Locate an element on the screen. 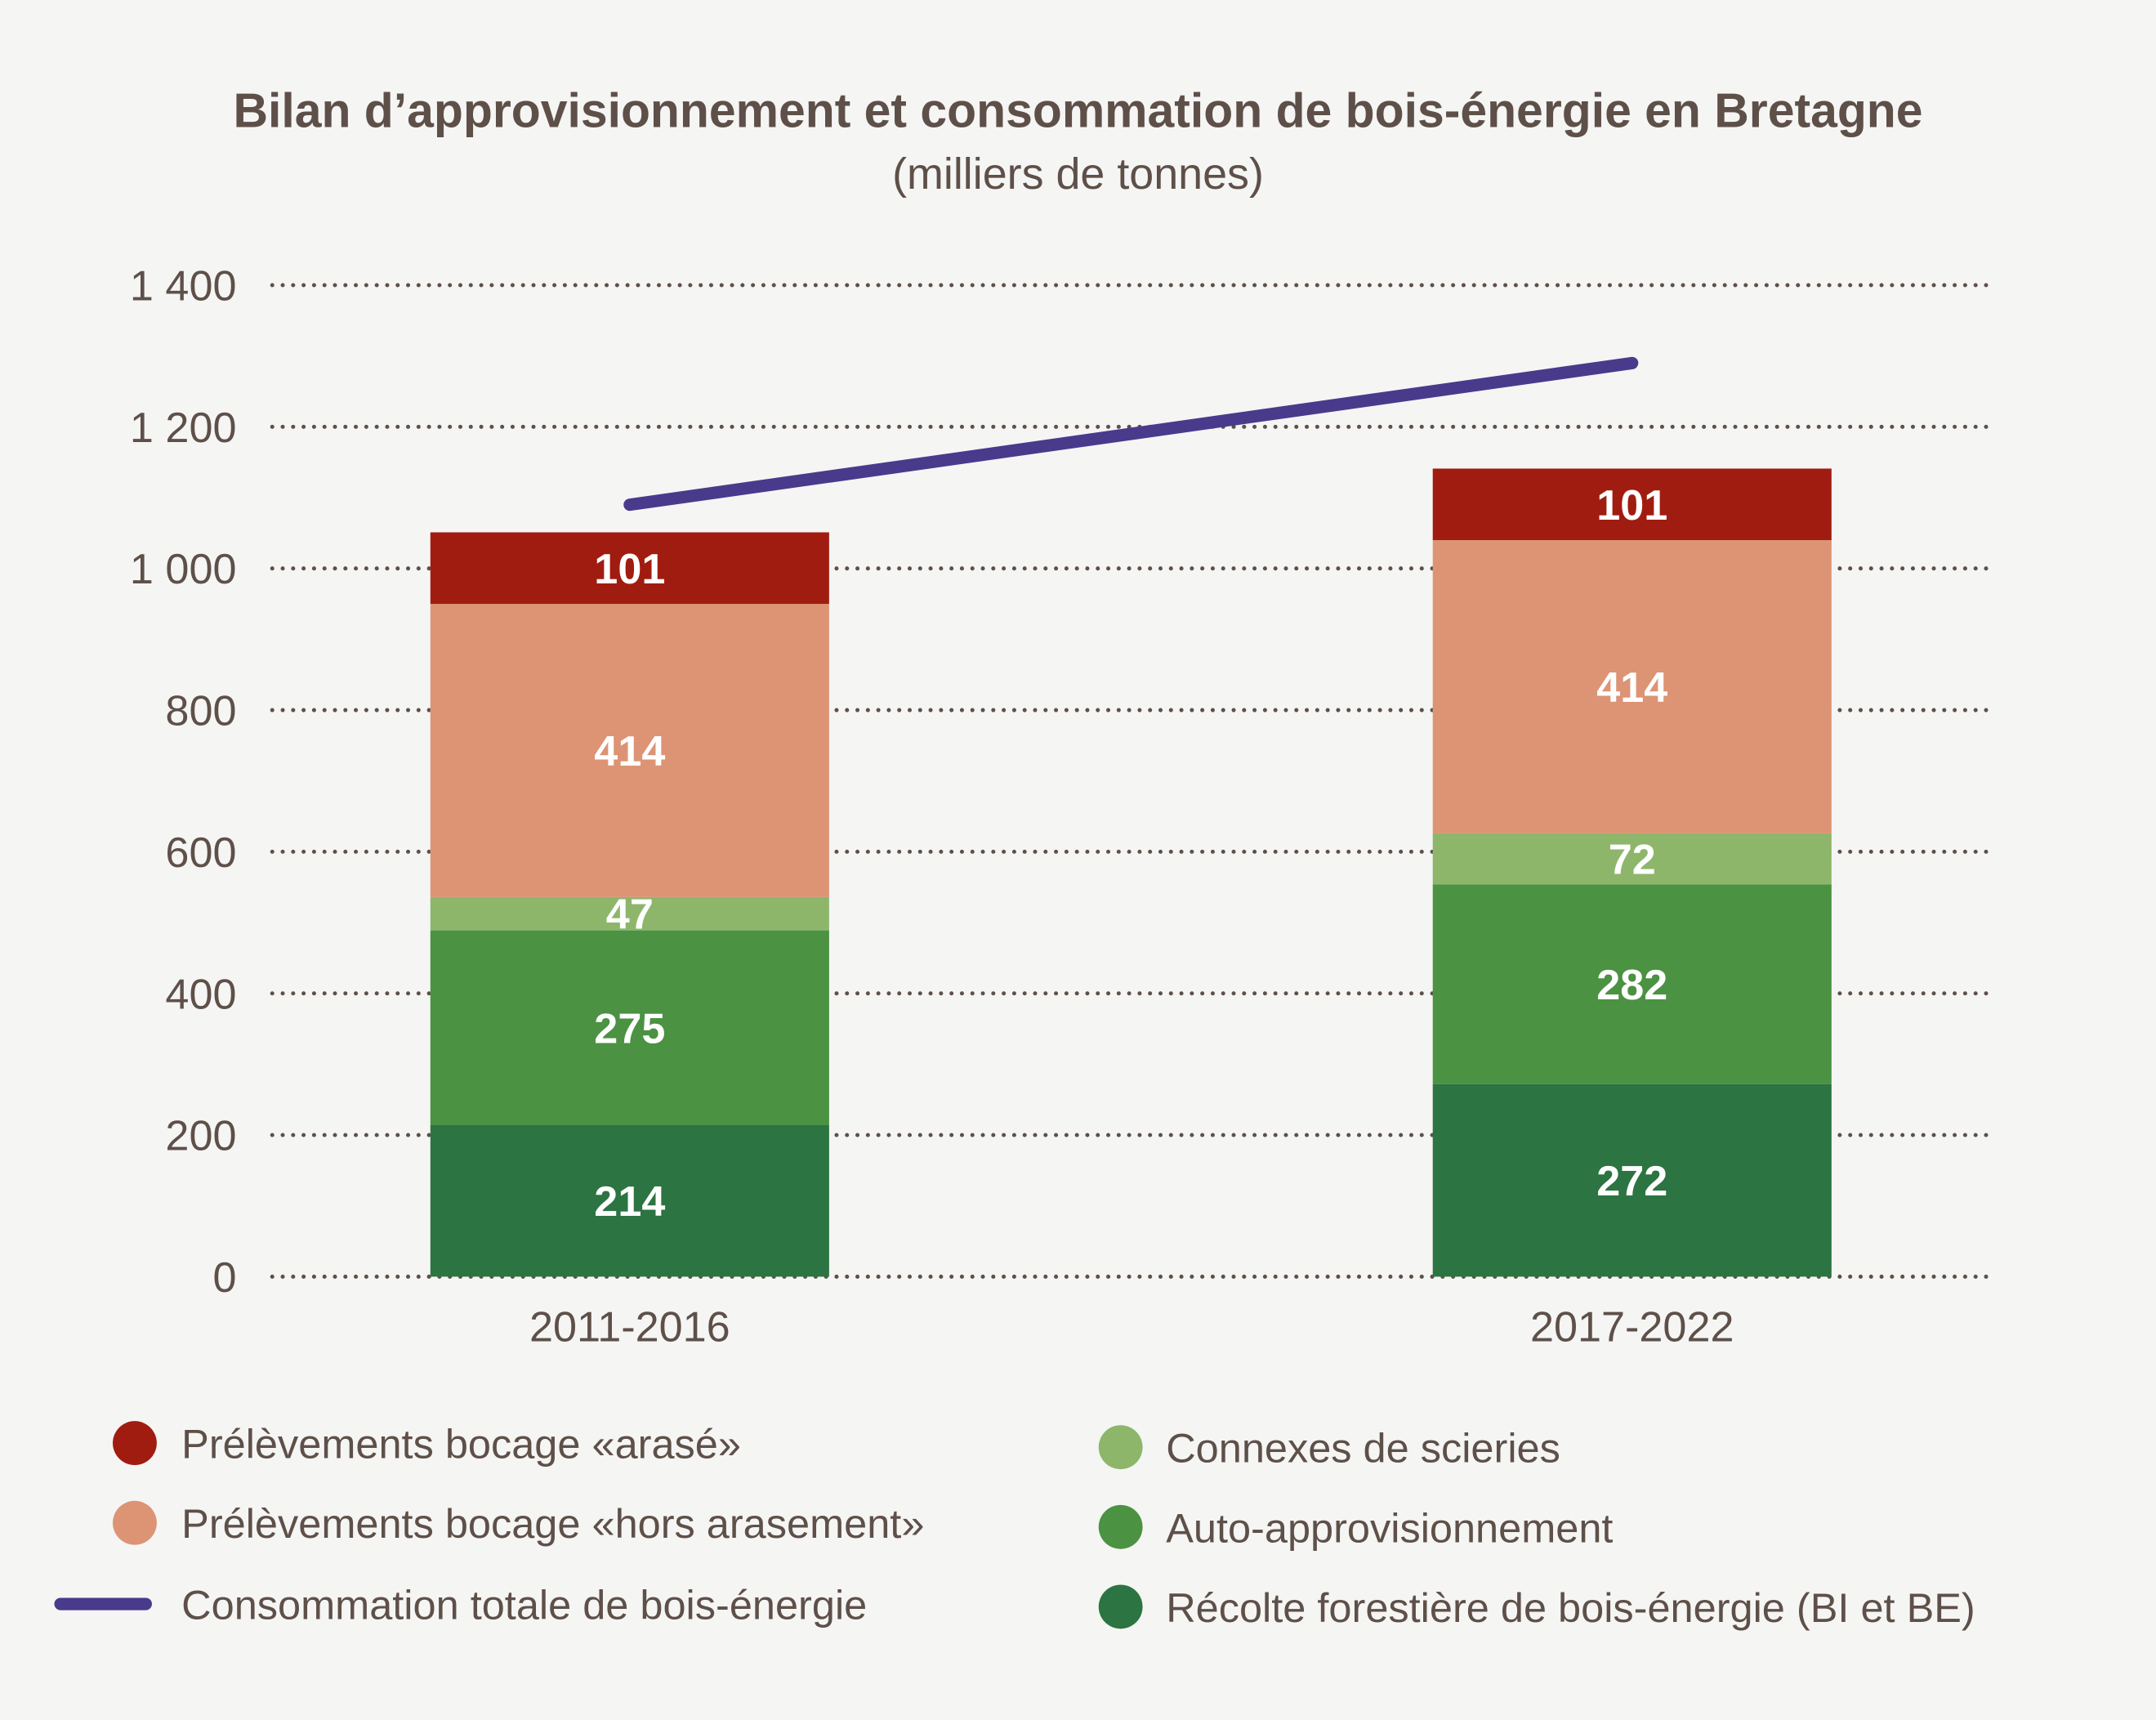 This screenshot has height=1720, width=2156. data-label: 282 is located at coordinates (1631, 985).